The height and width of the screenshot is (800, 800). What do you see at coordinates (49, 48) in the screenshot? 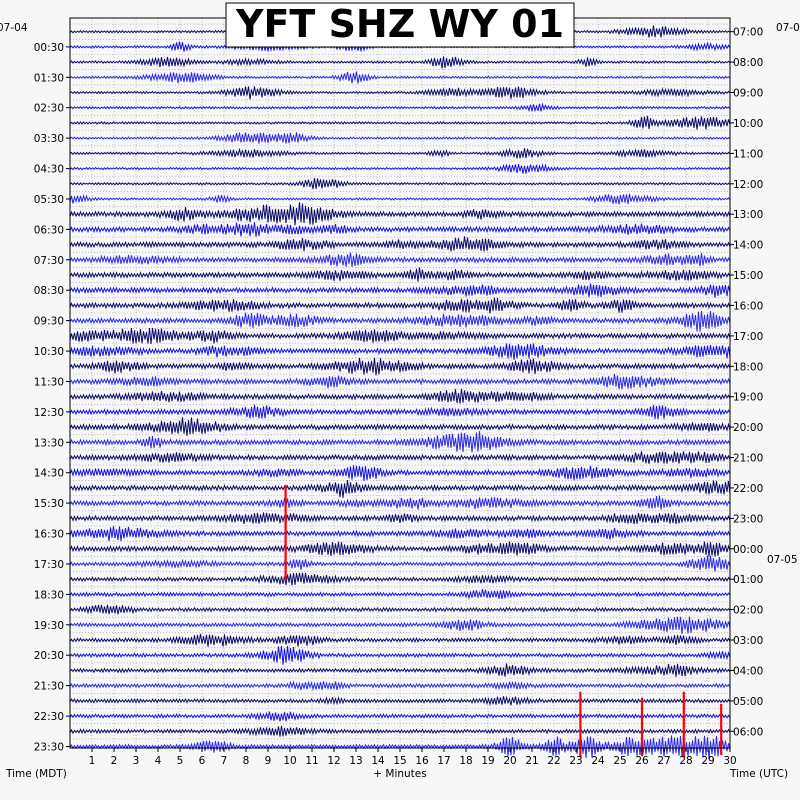
I see `left-tick-label: 00:30` at bounding box center [49, 48].